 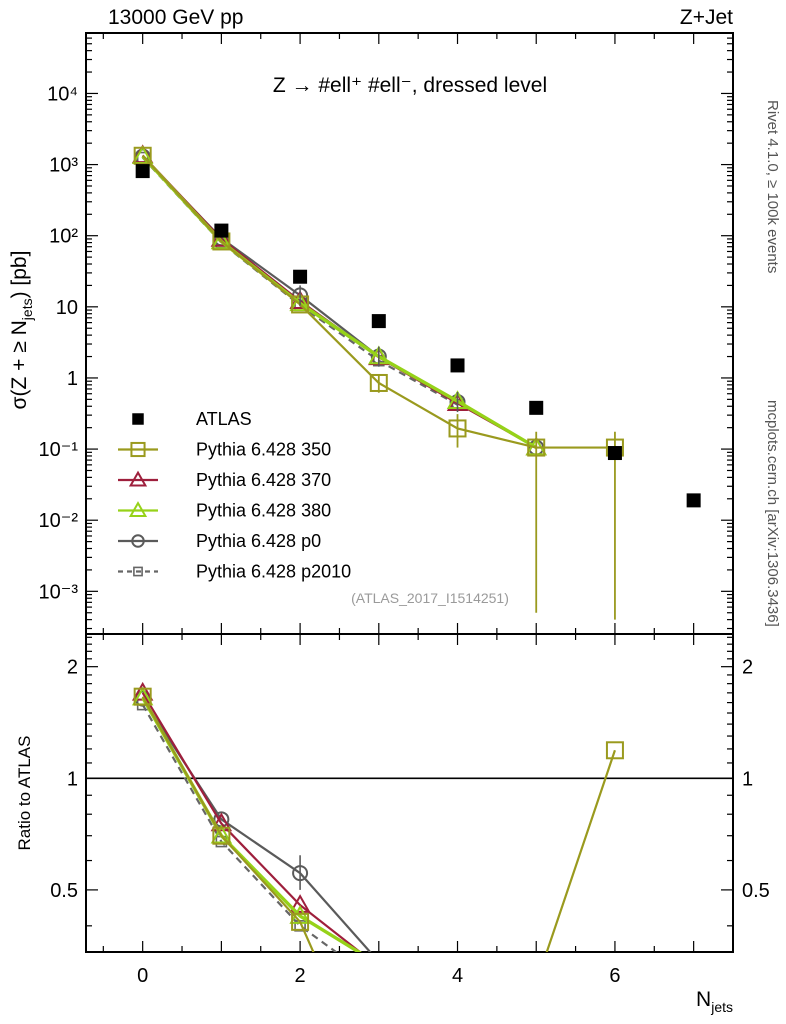 I want to click on y-tick-label-6: 10⁻², so click(x=59, y=521).